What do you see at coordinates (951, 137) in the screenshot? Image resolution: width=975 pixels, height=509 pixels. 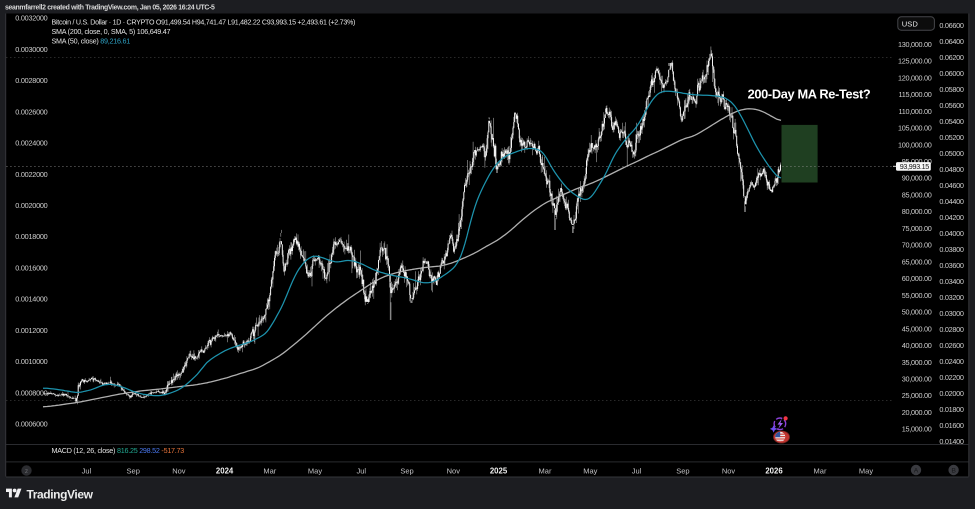 I see `svg-text: 0.05200` at bounding box center [951, 137].